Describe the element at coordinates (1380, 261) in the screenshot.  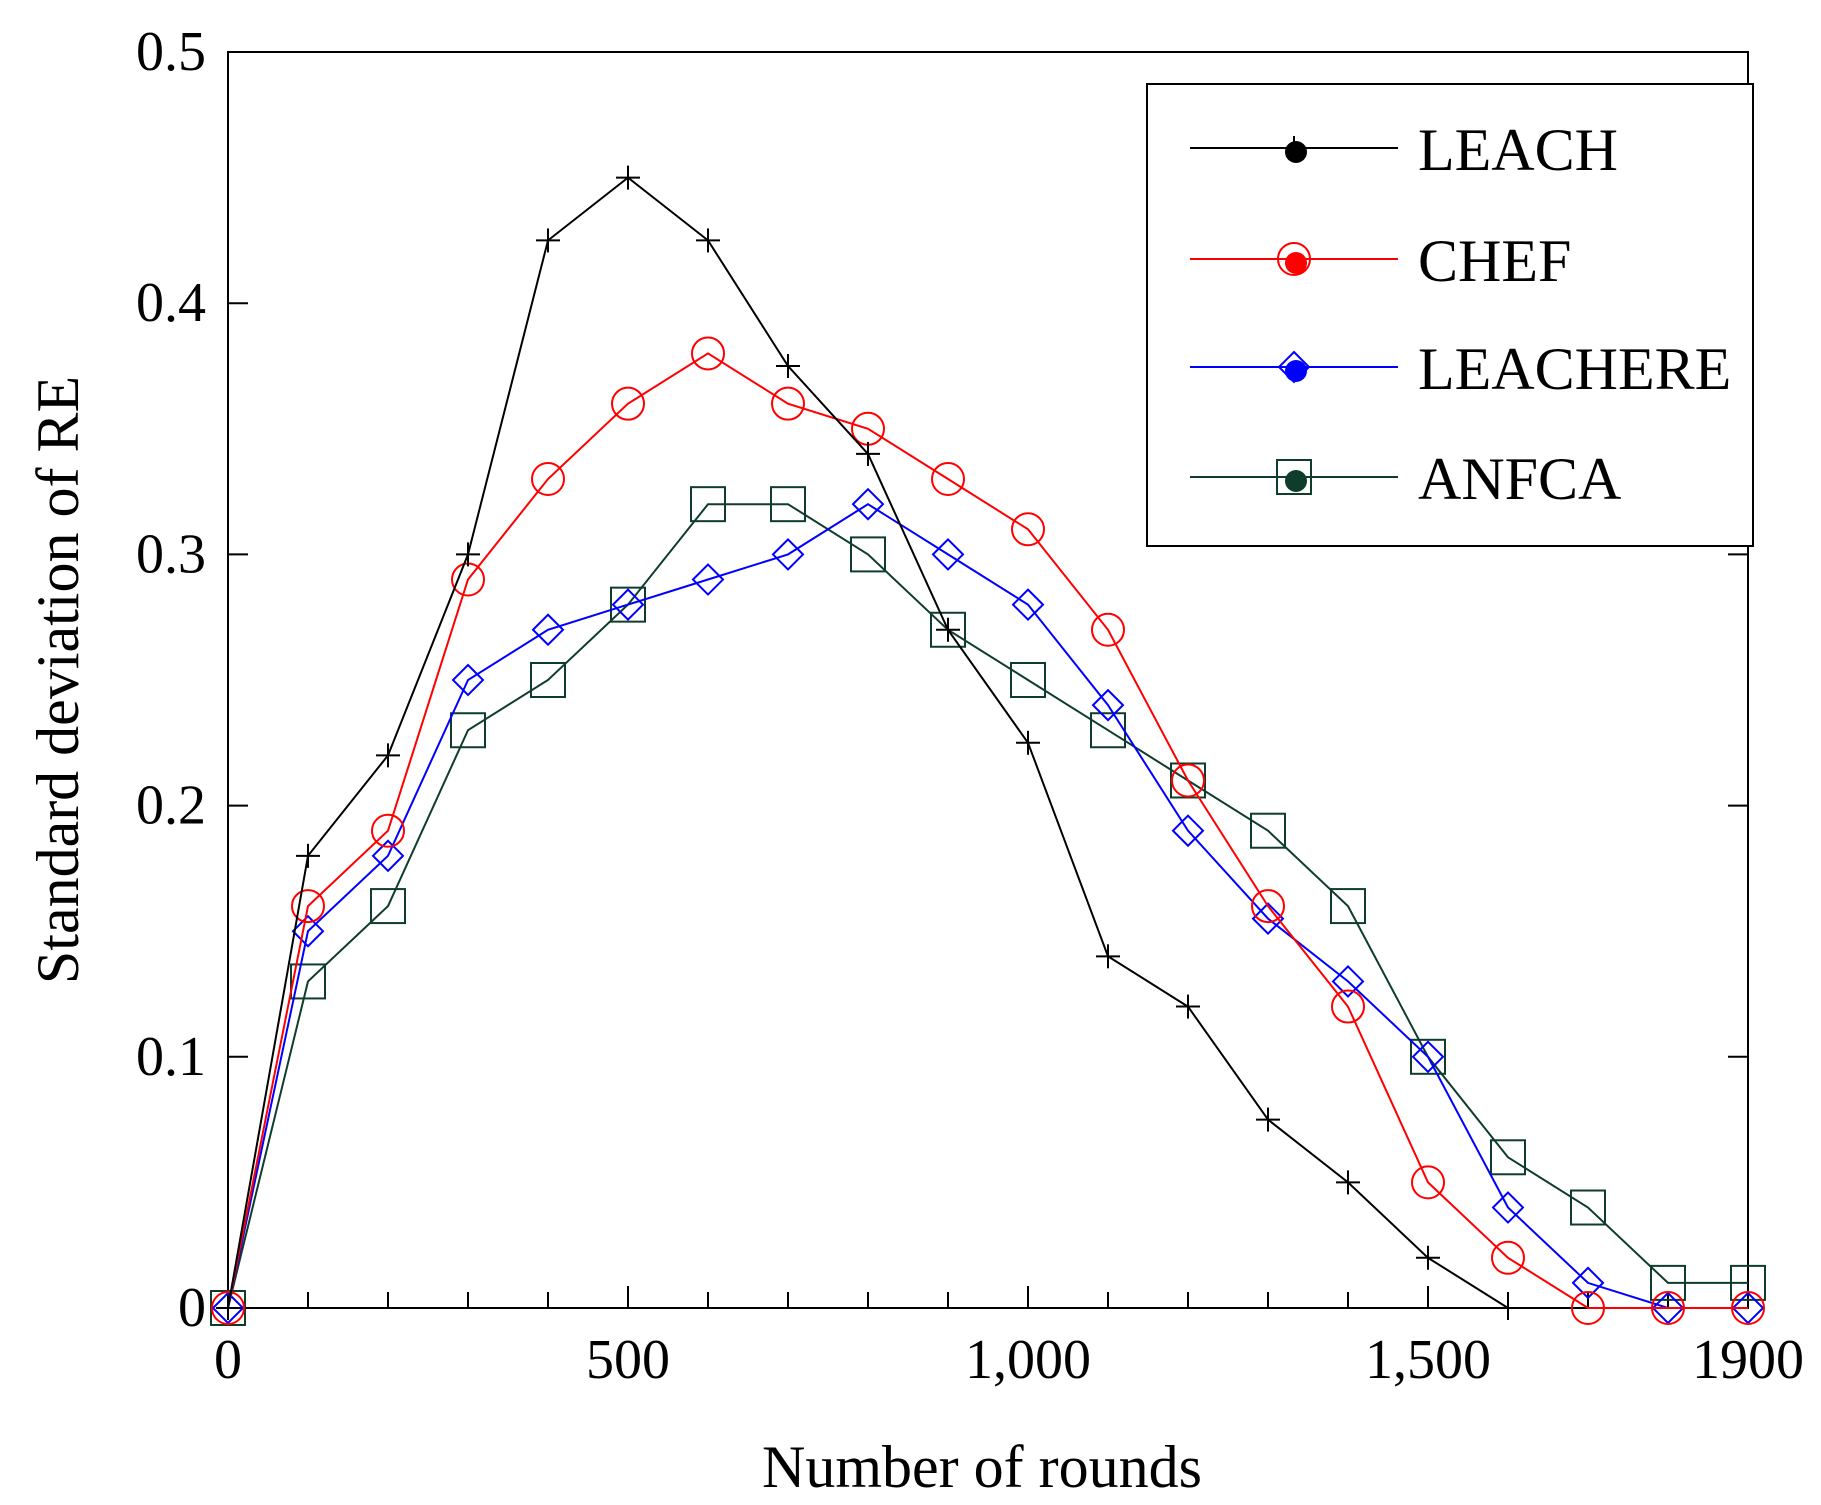
I see `legend-item: CHEF` at that location.